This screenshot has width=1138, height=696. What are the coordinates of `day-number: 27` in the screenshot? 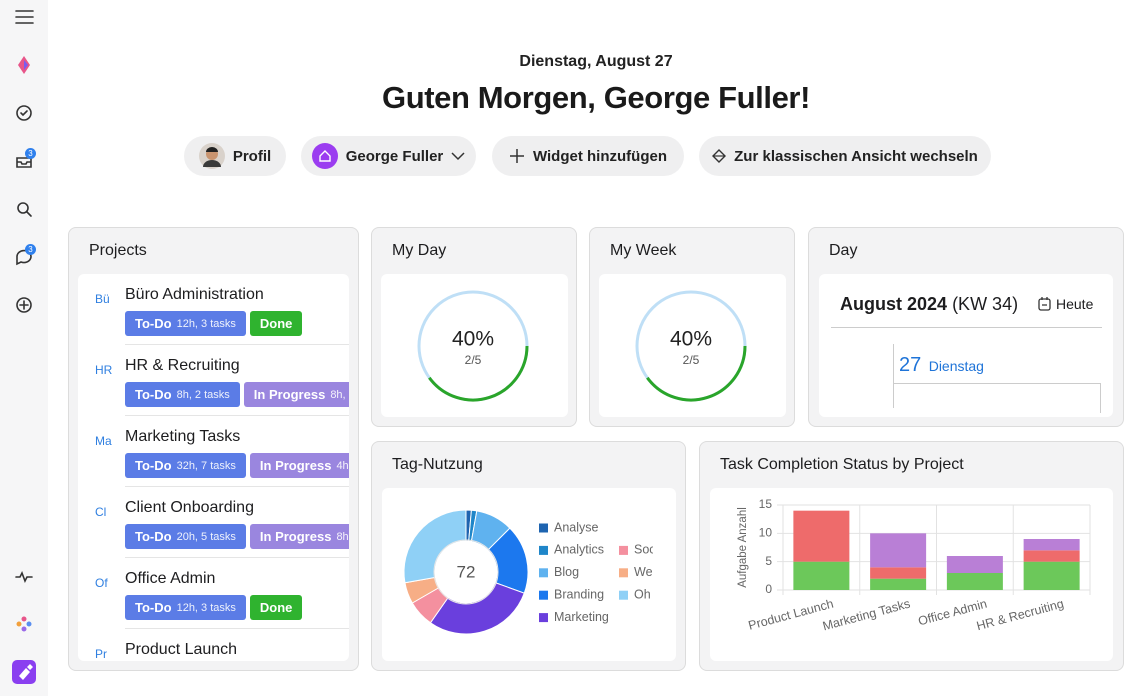 It's located at (910, 365).